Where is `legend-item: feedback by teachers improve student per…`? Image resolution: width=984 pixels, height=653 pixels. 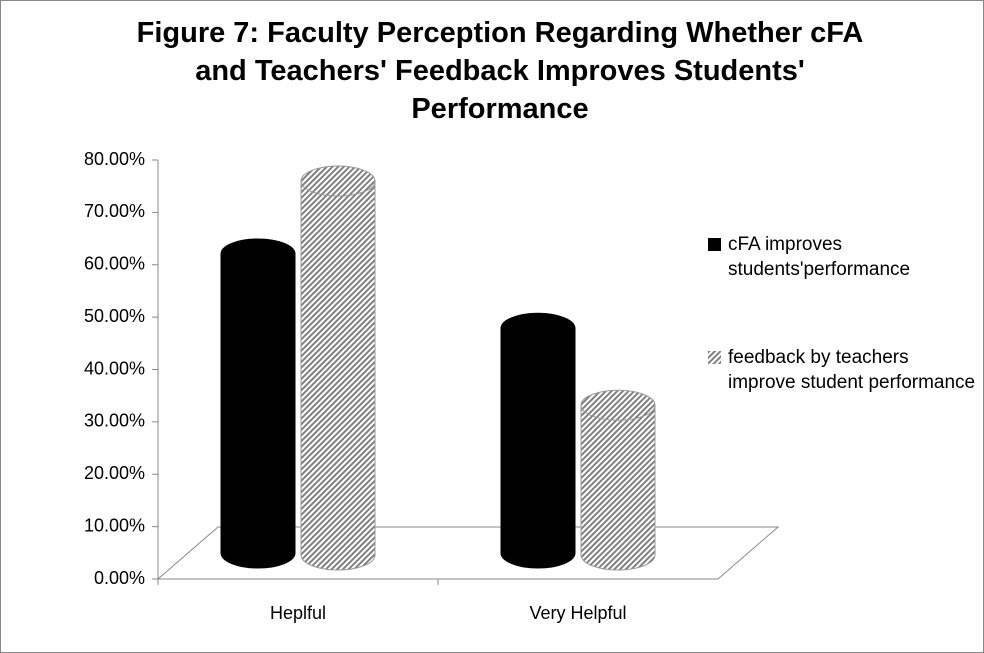 legend-item: feedback by teachers improve student per… is located at coordinates (843, 370).